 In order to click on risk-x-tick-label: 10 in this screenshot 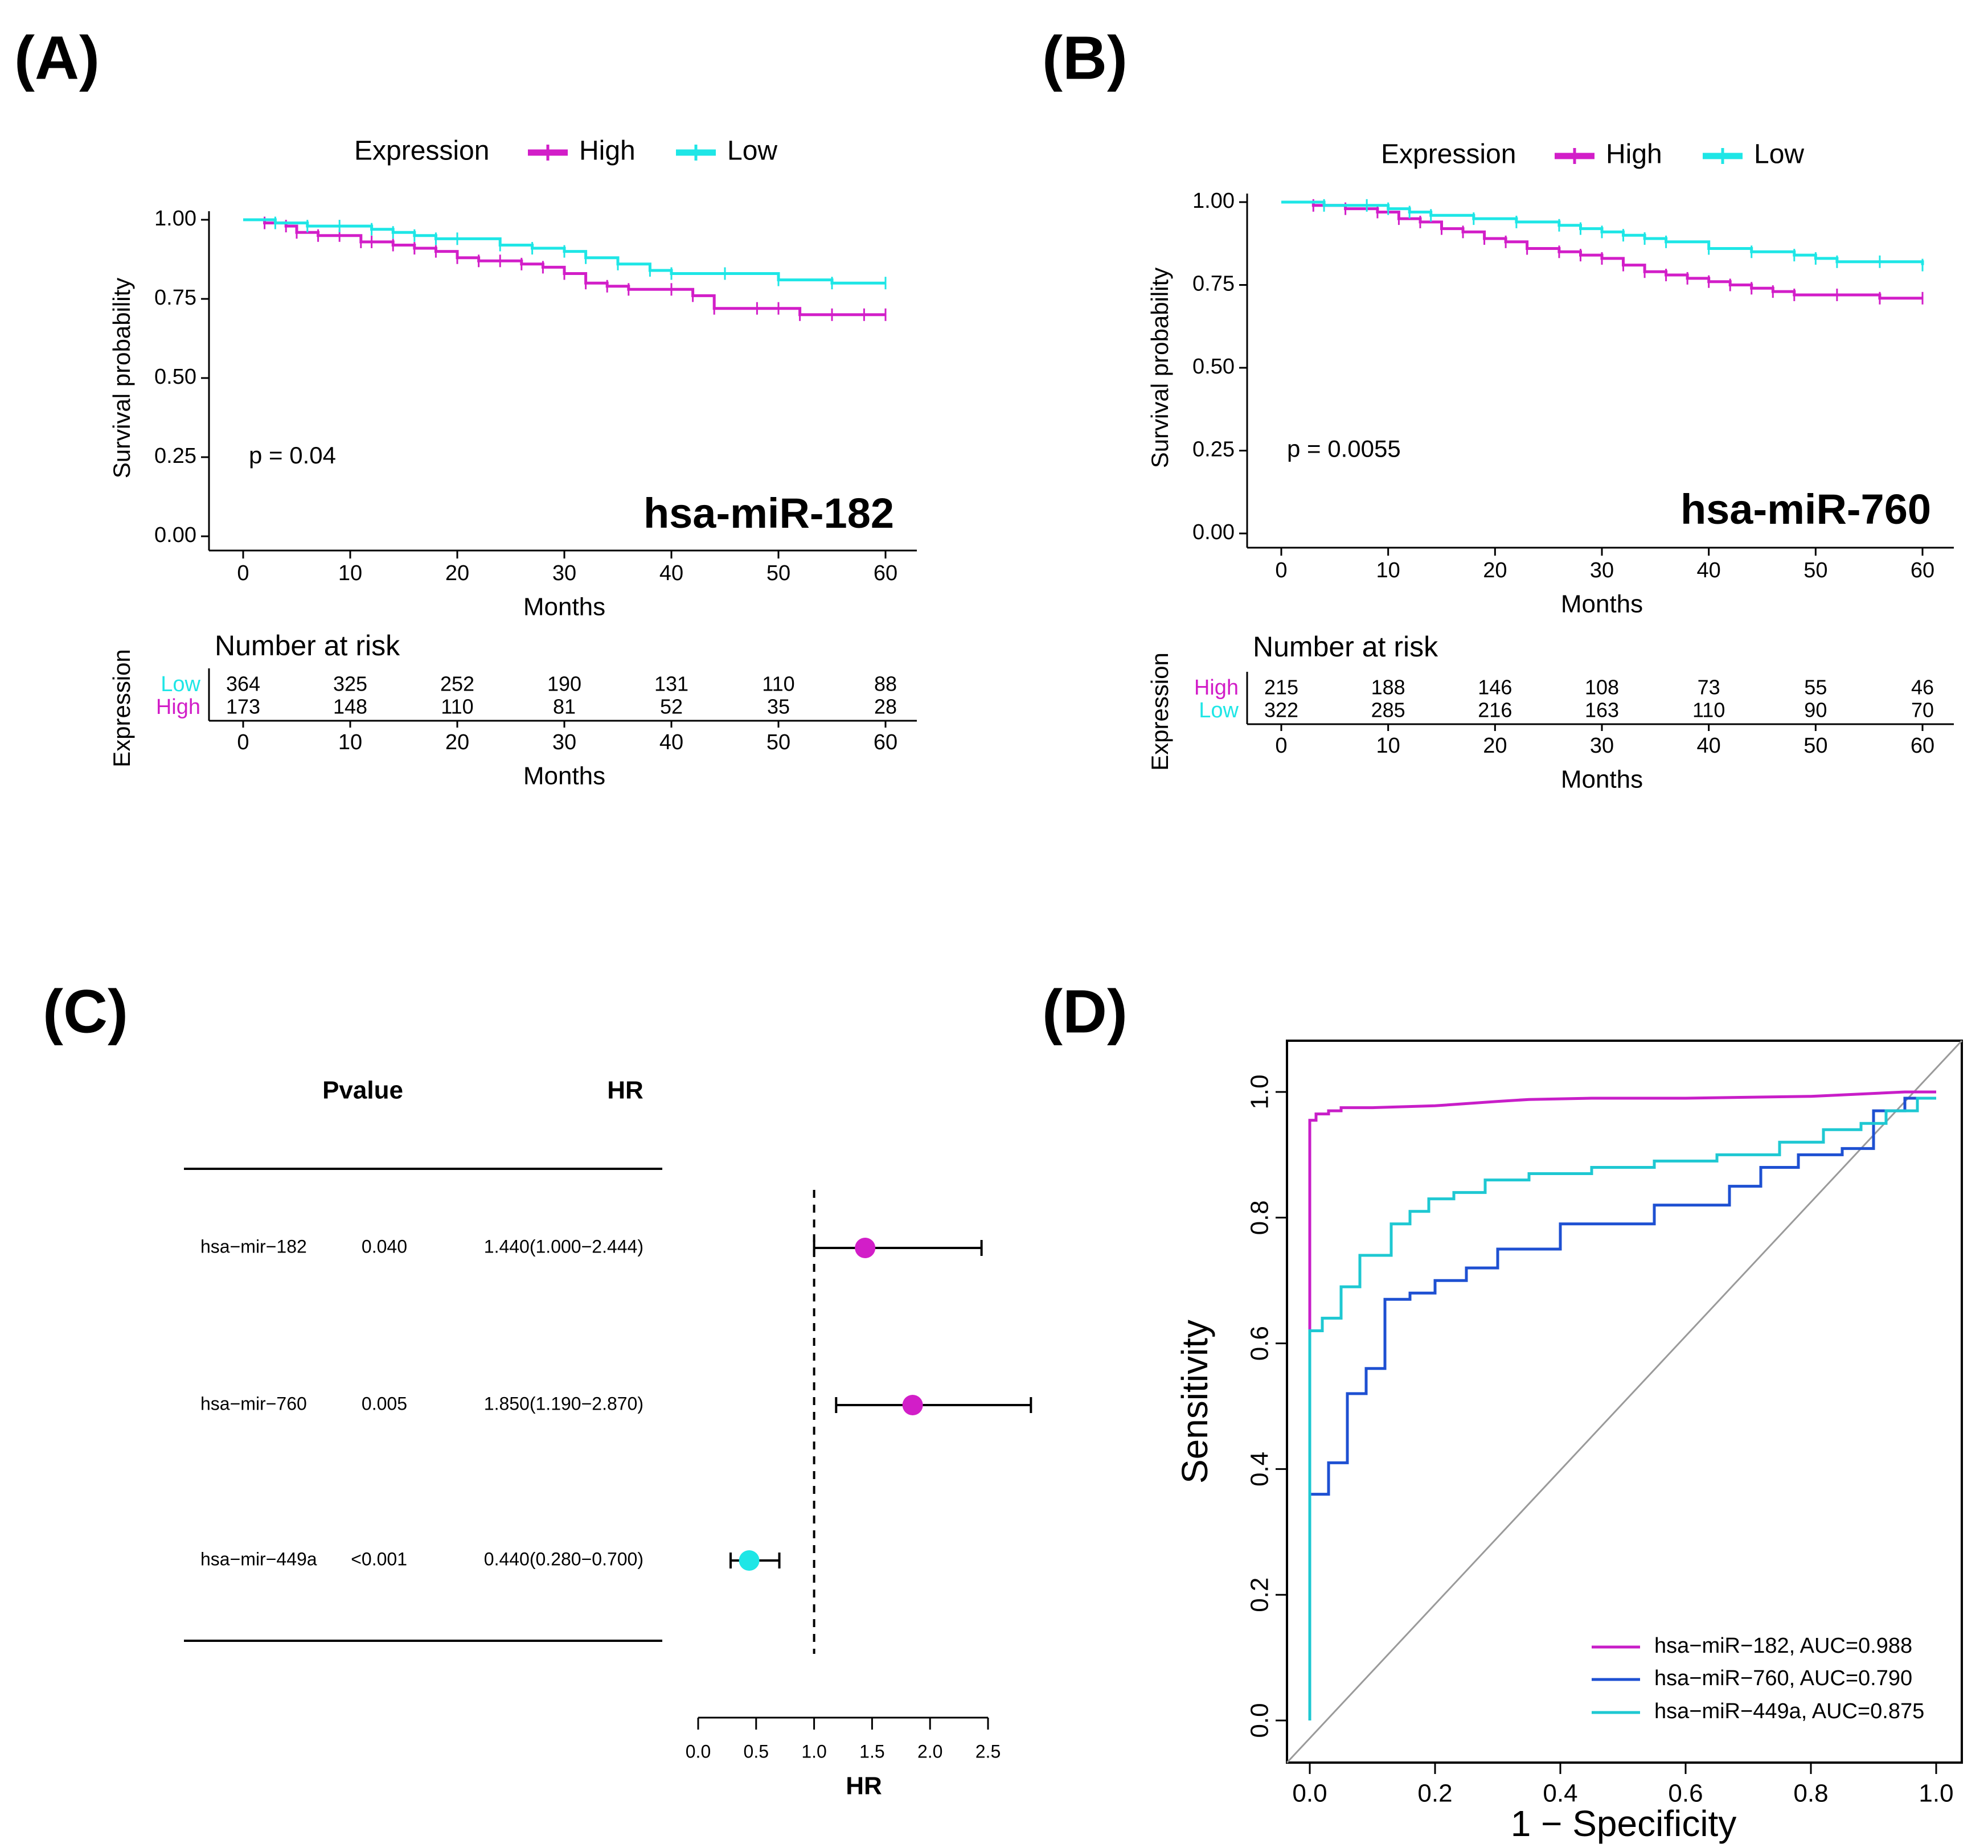, I will do `click(350, 742)`.